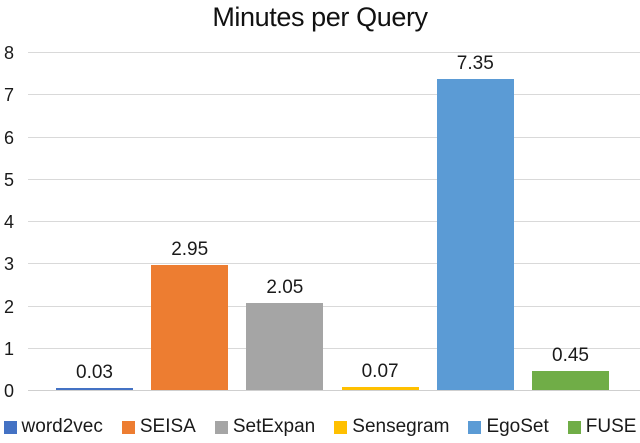  Describe the element at coordinates (94, 372) in the screenshot. I see `bar-value-label: 0.03` at that location.